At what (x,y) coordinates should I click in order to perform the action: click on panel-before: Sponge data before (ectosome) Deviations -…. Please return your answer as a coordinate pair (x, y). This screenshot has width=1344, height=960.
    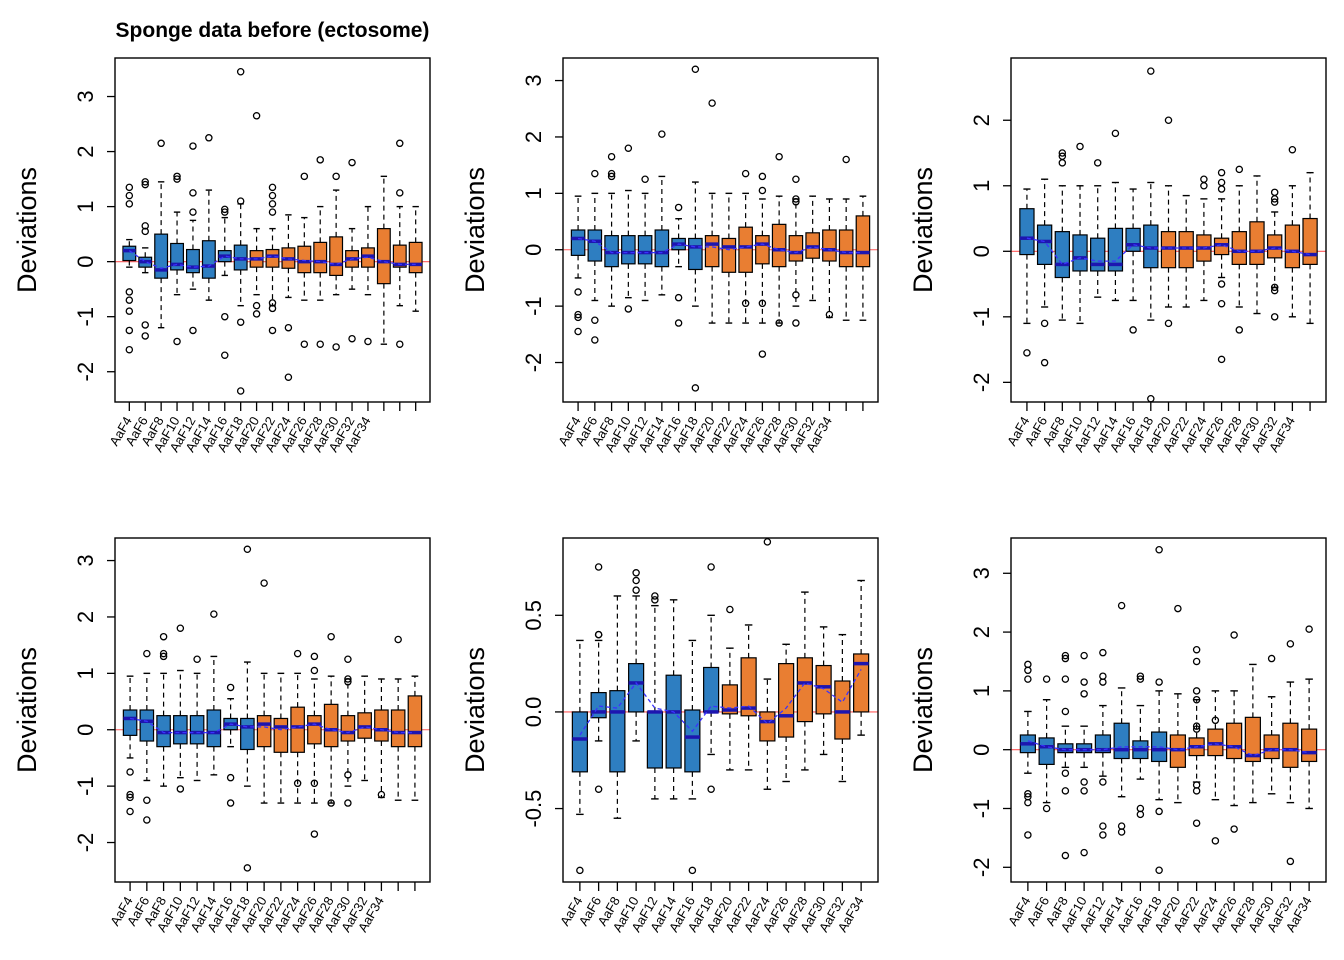
    Looking at the image, I should click on (221, 237).